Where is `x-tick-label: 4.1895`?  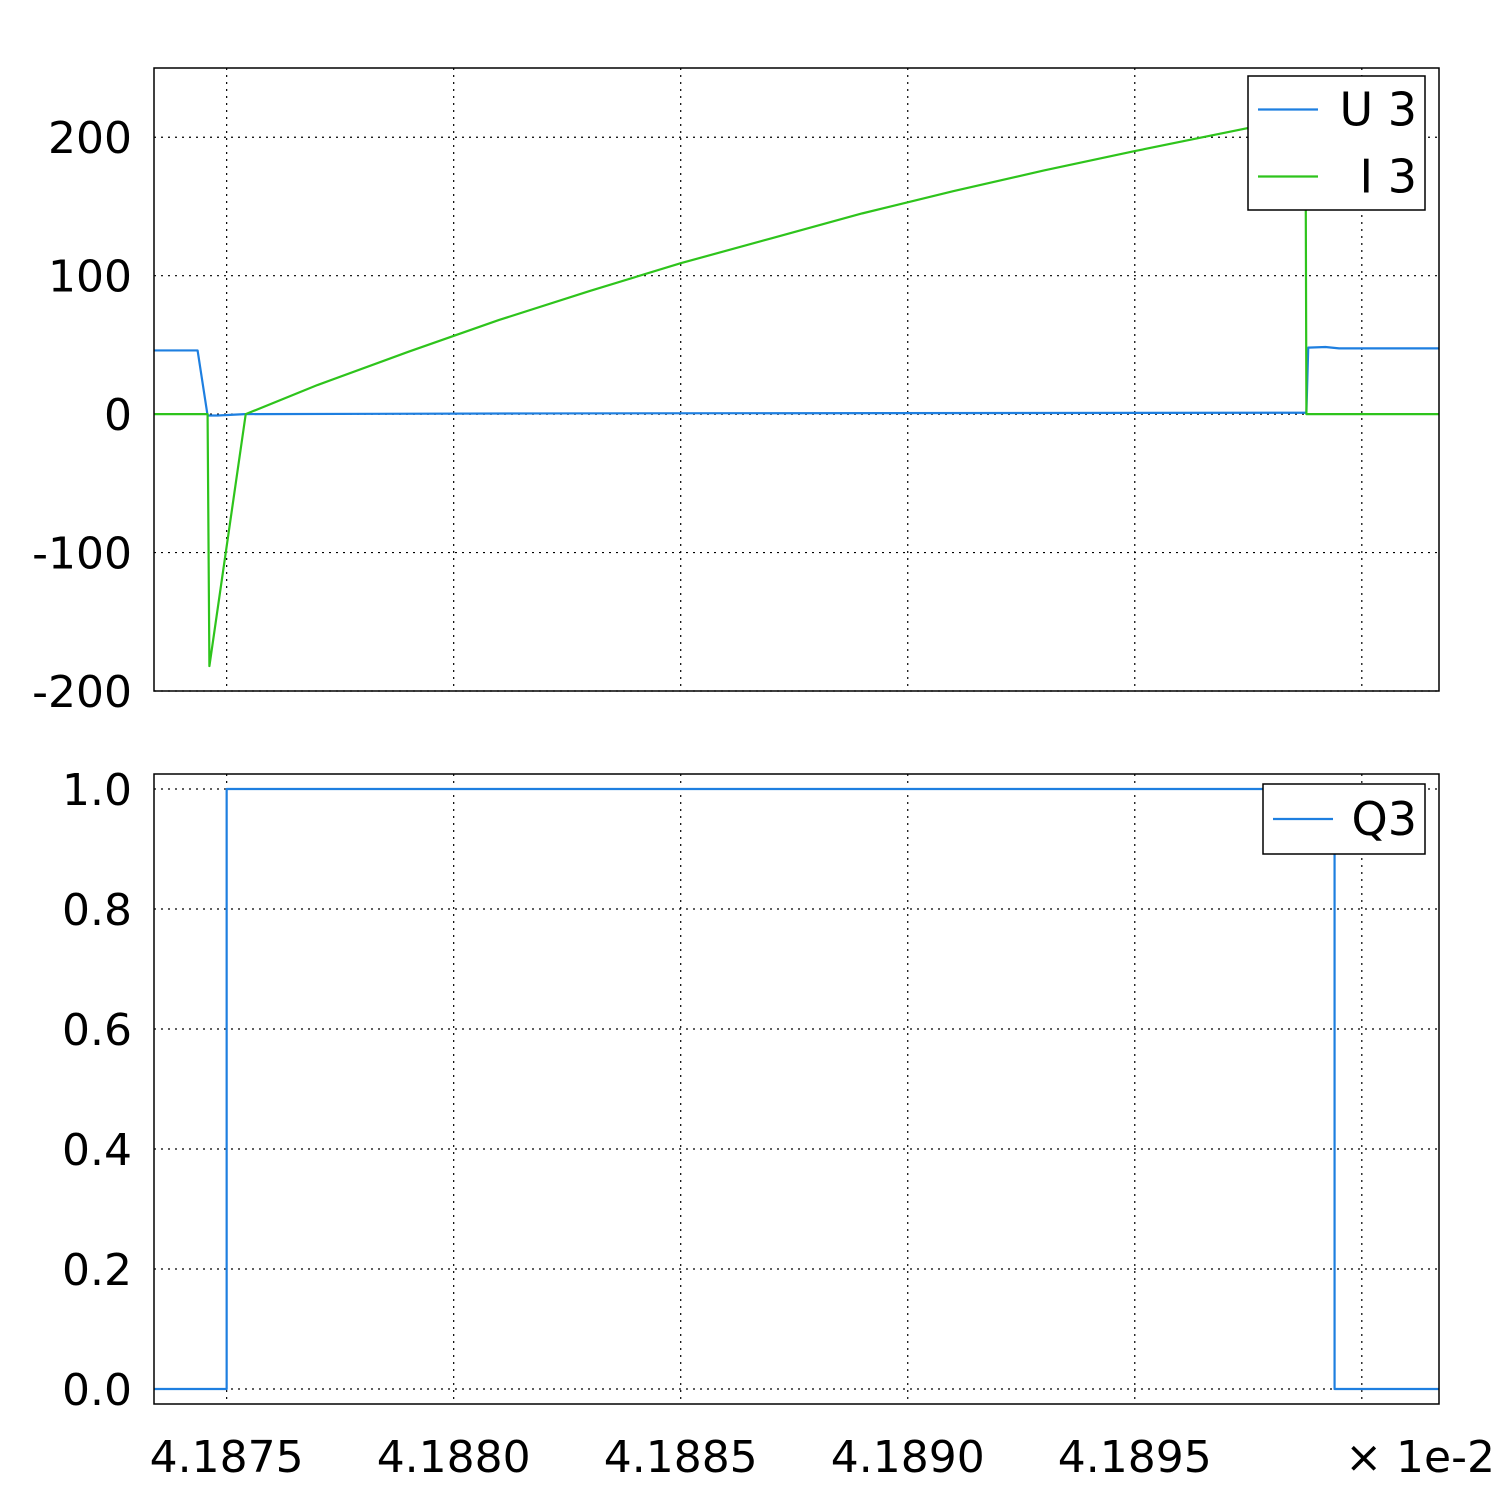 x-tick-label: 4.1895 is located at coordinates (1135, 1457).